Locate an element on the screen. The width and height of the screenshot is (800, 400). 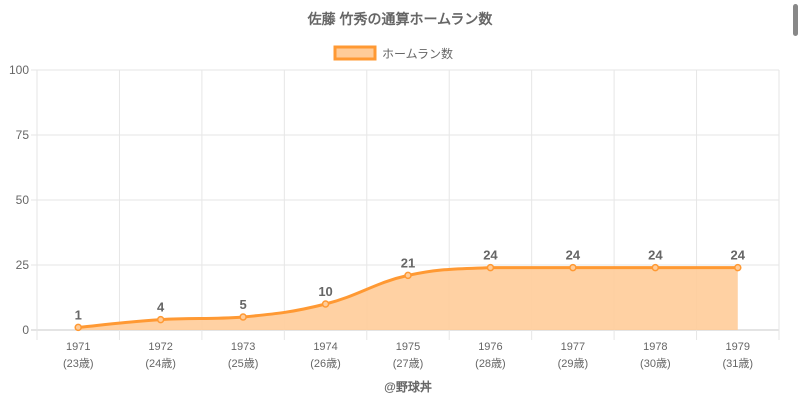
series-area is located at coordinates (408, 298).